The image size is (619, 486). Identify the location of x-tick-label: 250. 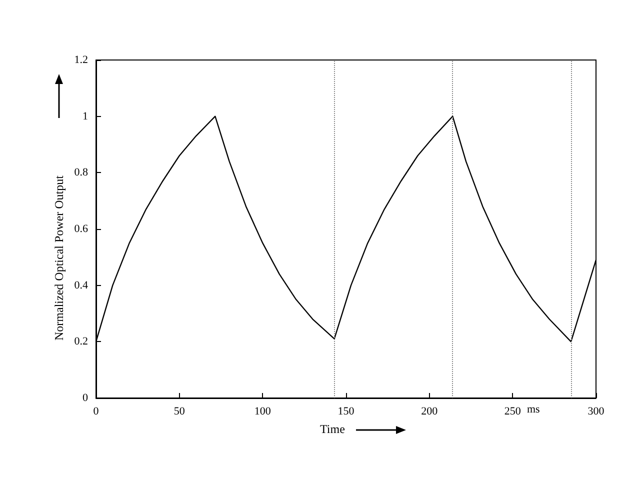
(513, 412).